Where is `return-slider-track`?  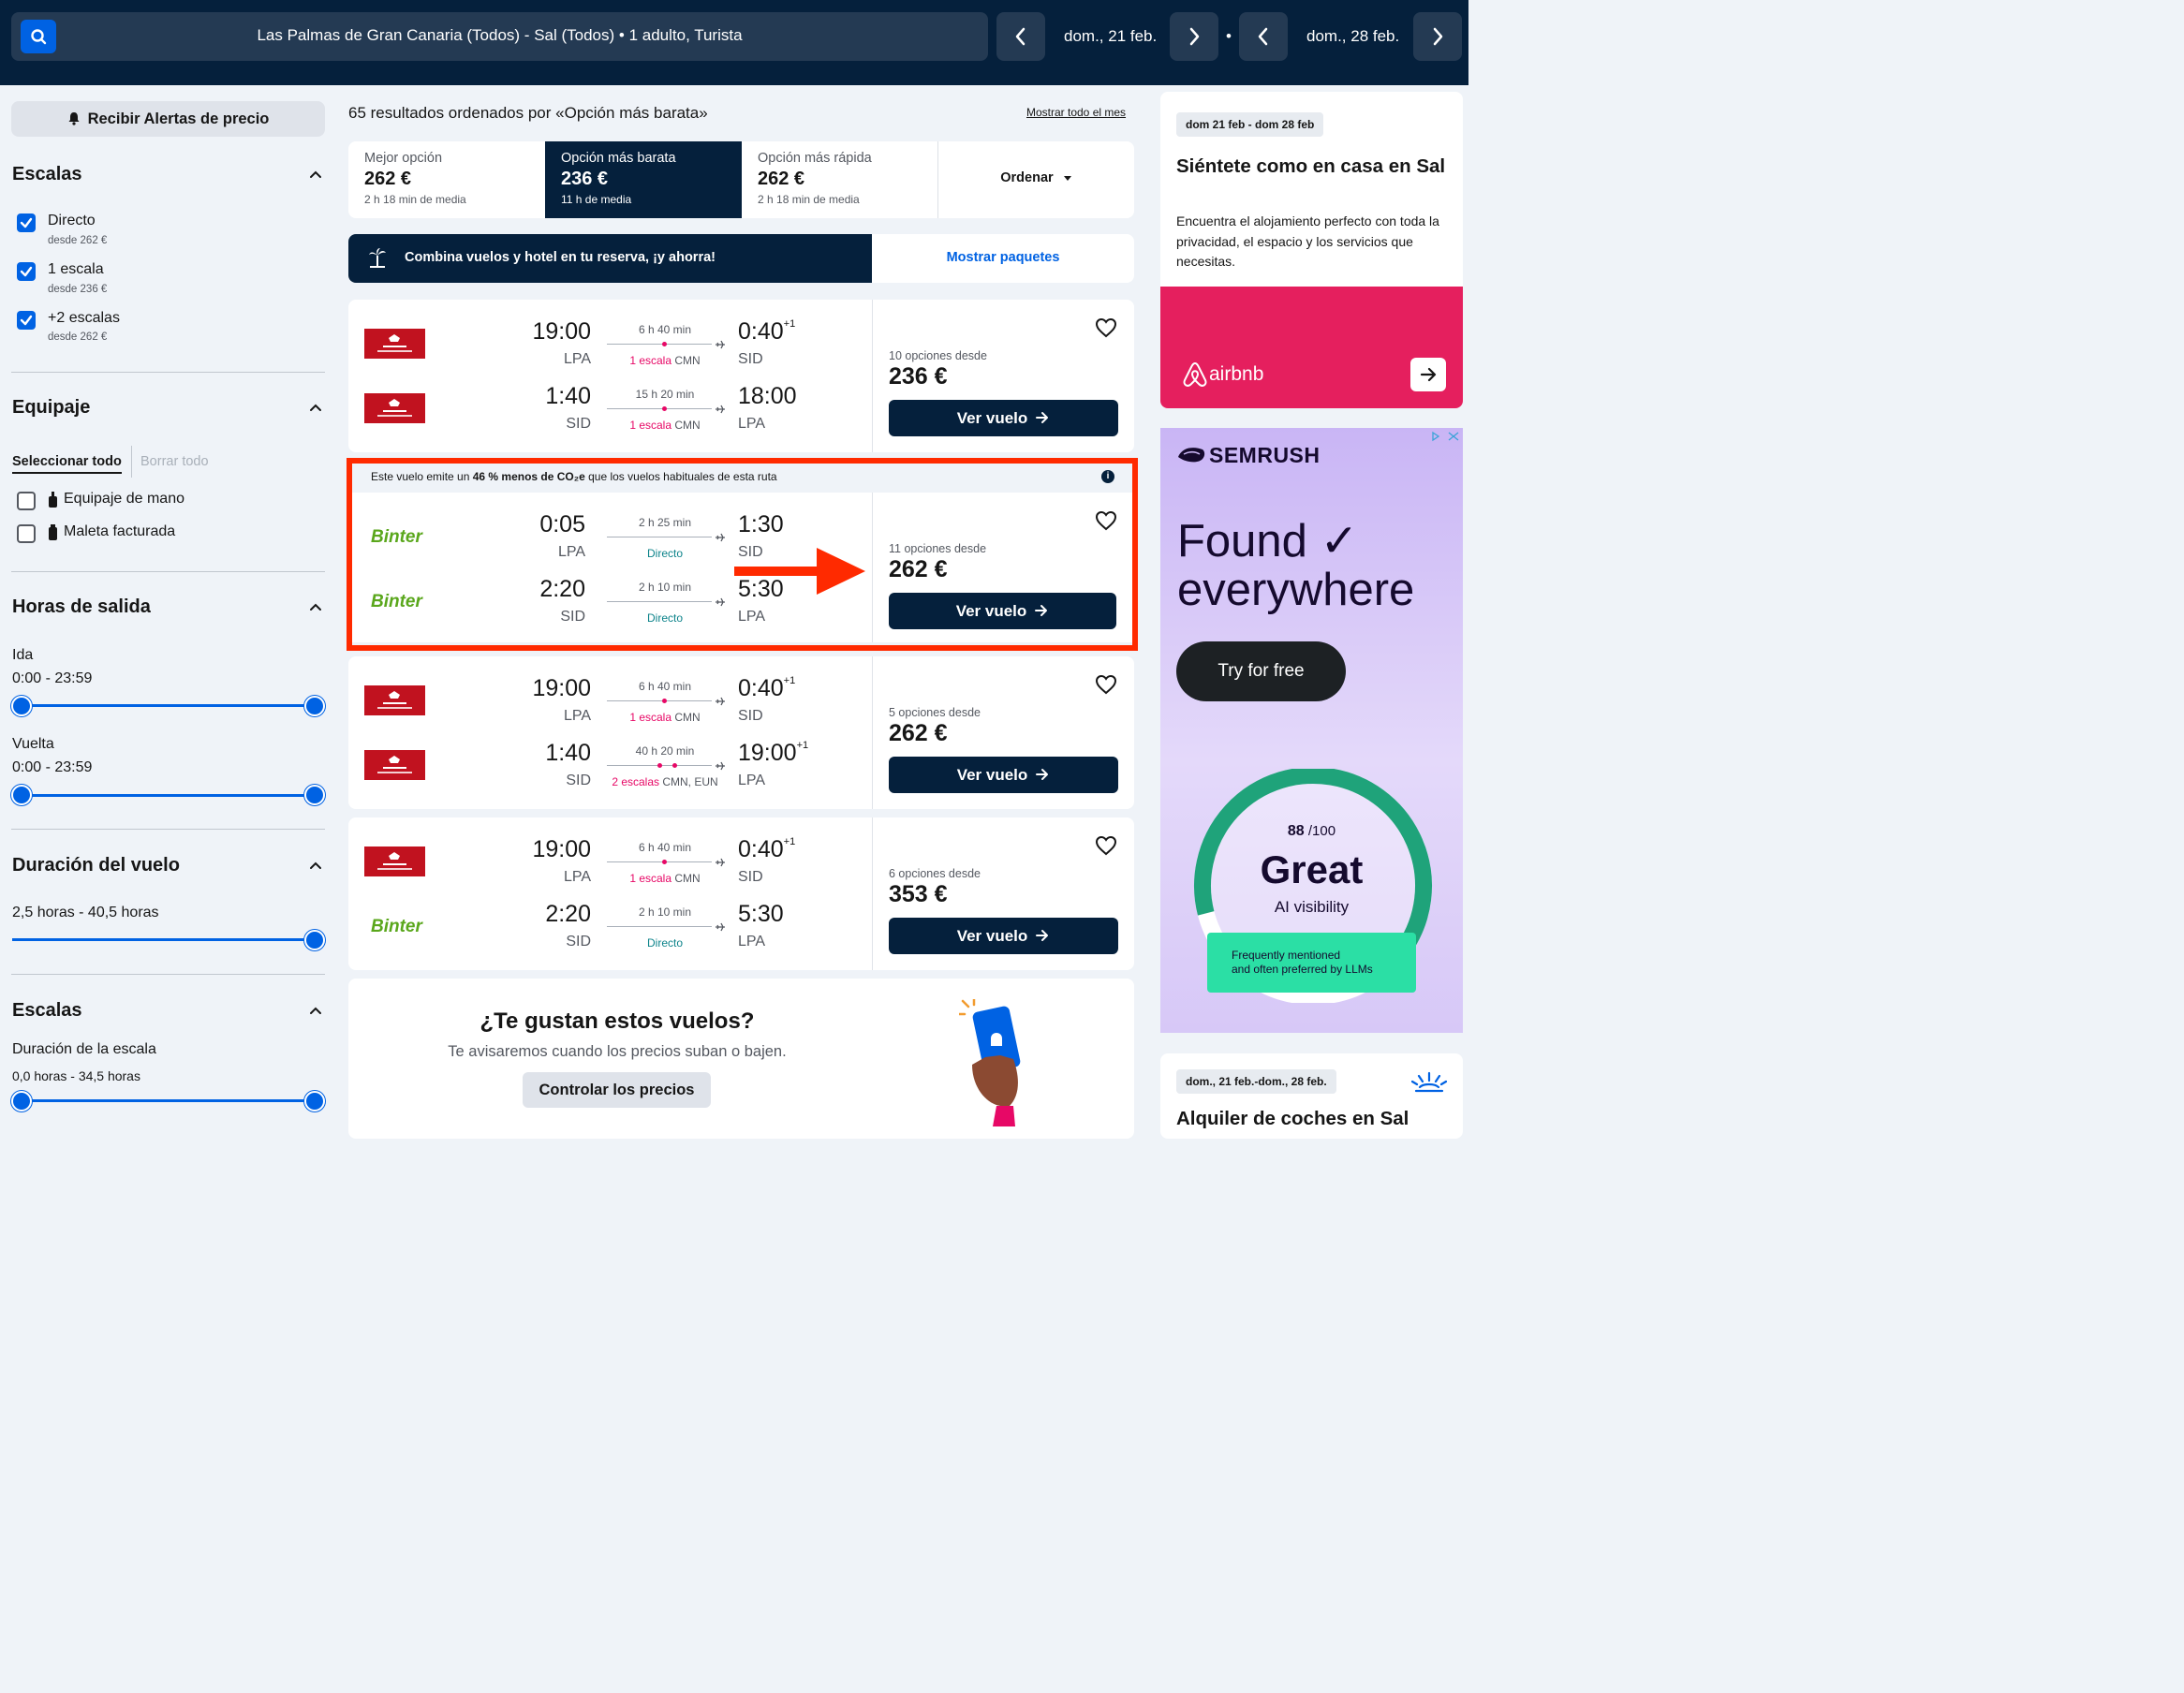 return-slider-track is located at coordinates (168, 795).